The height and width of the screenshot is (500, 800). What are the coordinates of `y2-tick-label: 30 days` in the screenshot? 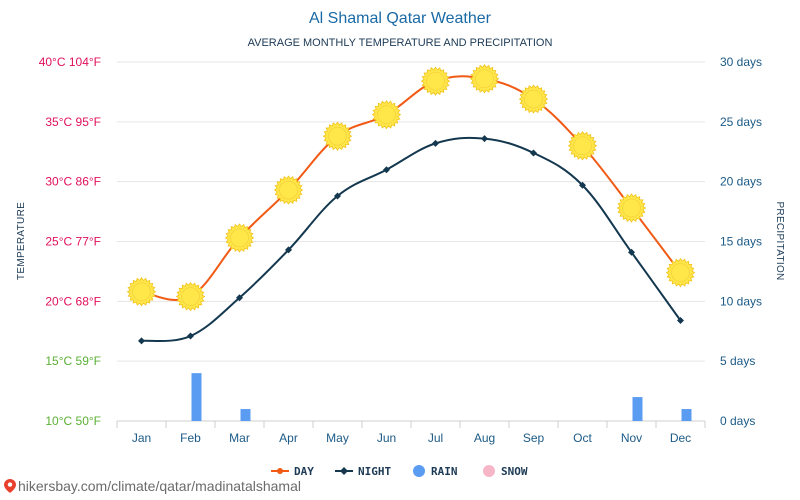 It's located at (741, 62).